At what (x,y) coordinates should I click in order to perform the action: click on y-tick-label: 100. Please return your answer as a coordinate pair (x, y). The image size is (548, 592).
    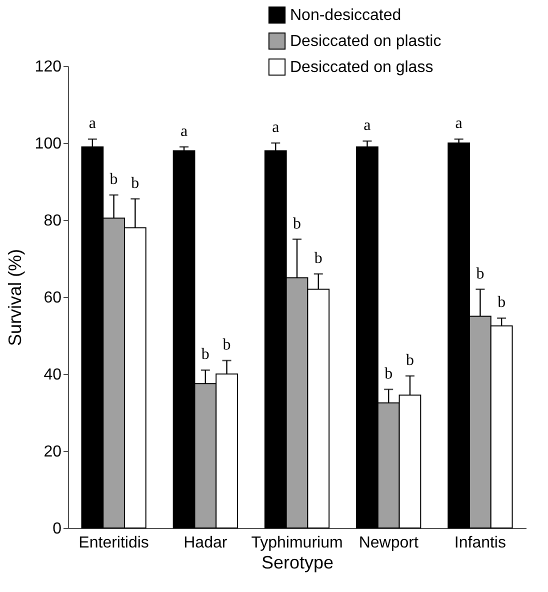
    Looking at the image, I should click on (48, 144).